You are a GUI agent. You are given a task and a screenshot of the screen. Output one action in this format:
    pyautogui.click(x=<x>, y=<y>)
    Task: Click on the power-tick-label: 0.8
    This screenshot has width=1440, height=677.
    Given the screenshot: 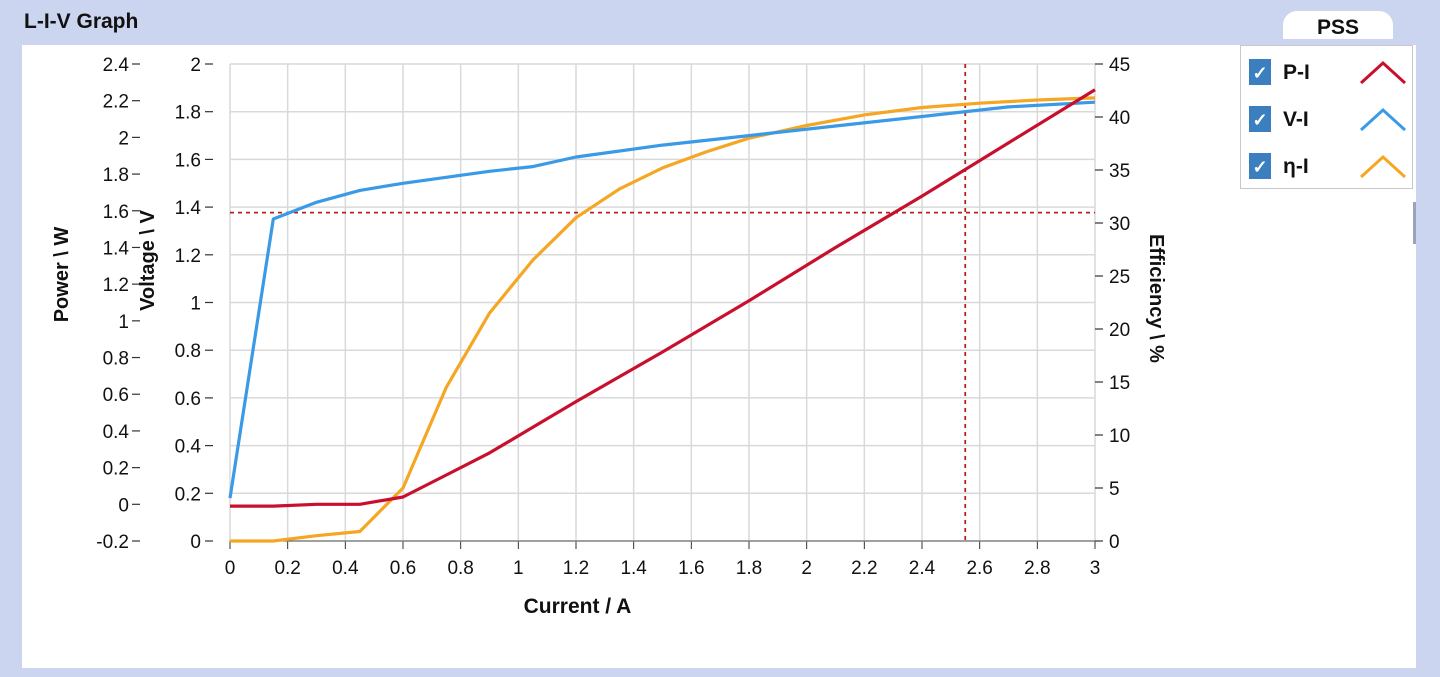 What is the action you would take?
    pyautogui.click(x=116, y=359)
    